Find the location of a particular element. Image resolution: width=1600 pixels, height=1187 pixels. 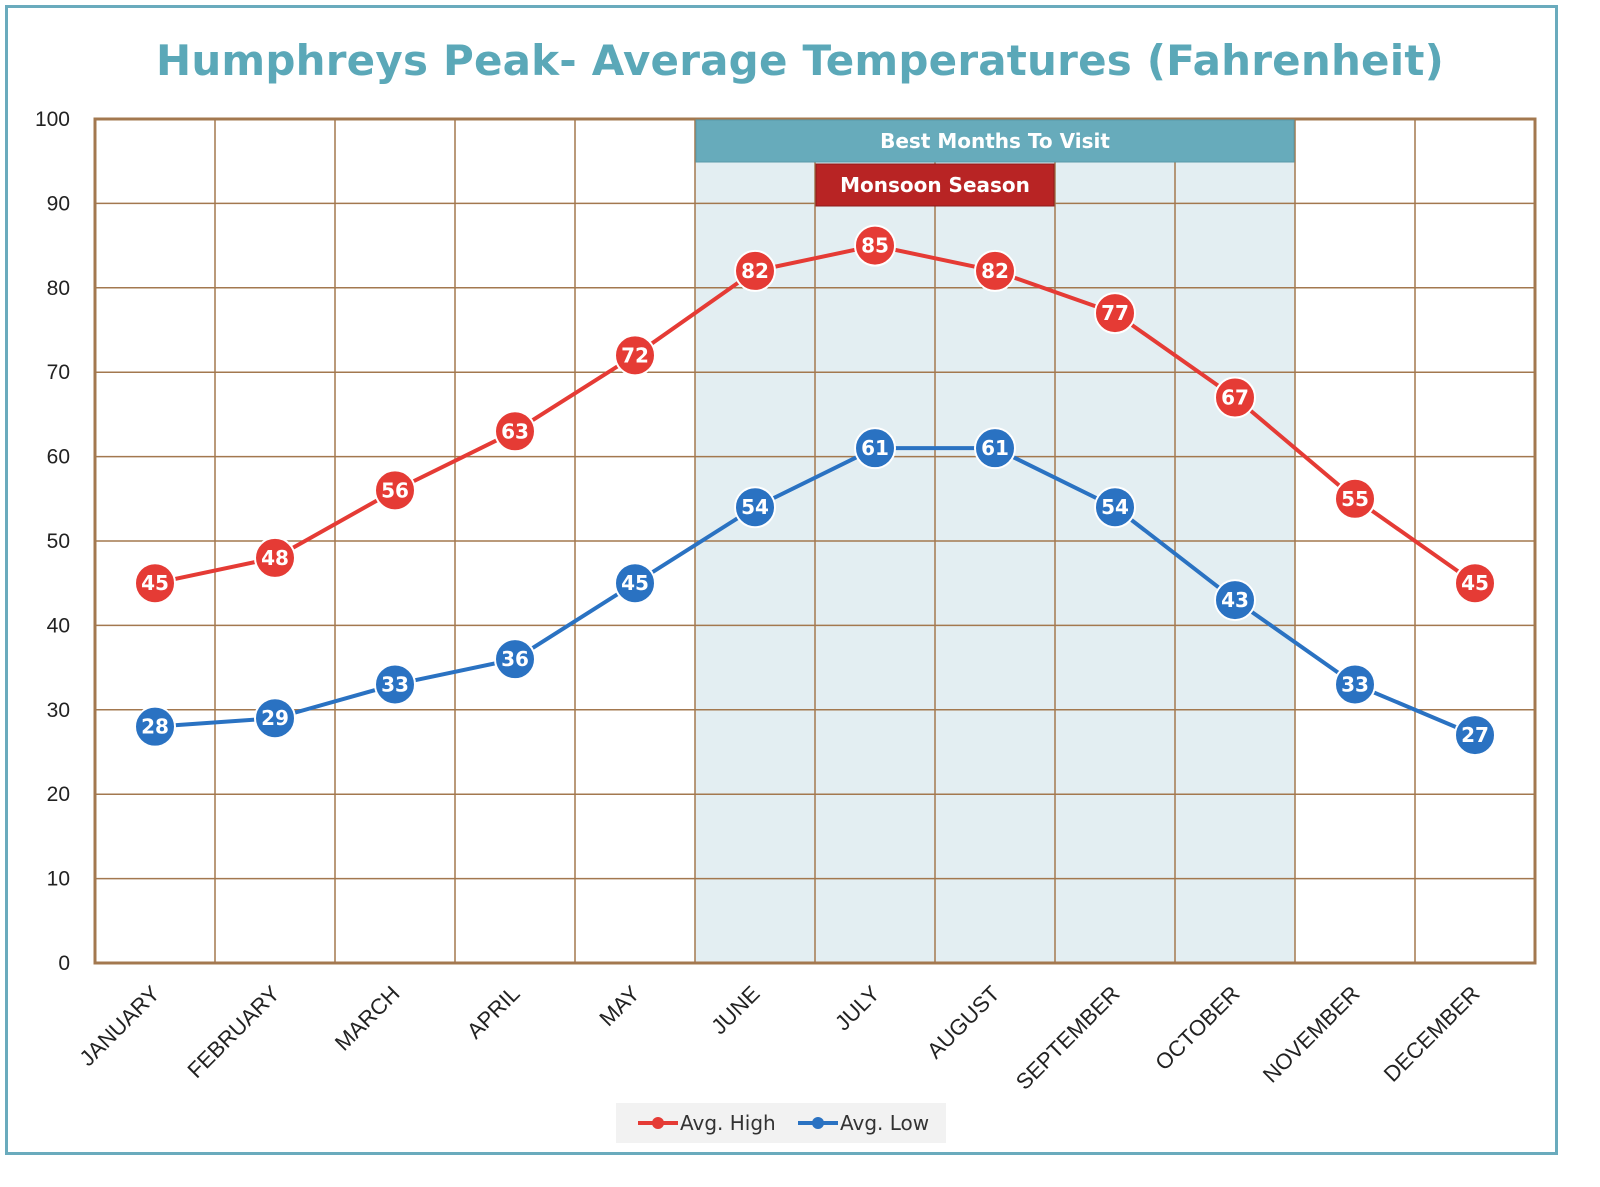

y-tick-label: 0 is located at coordinates (64, 963).